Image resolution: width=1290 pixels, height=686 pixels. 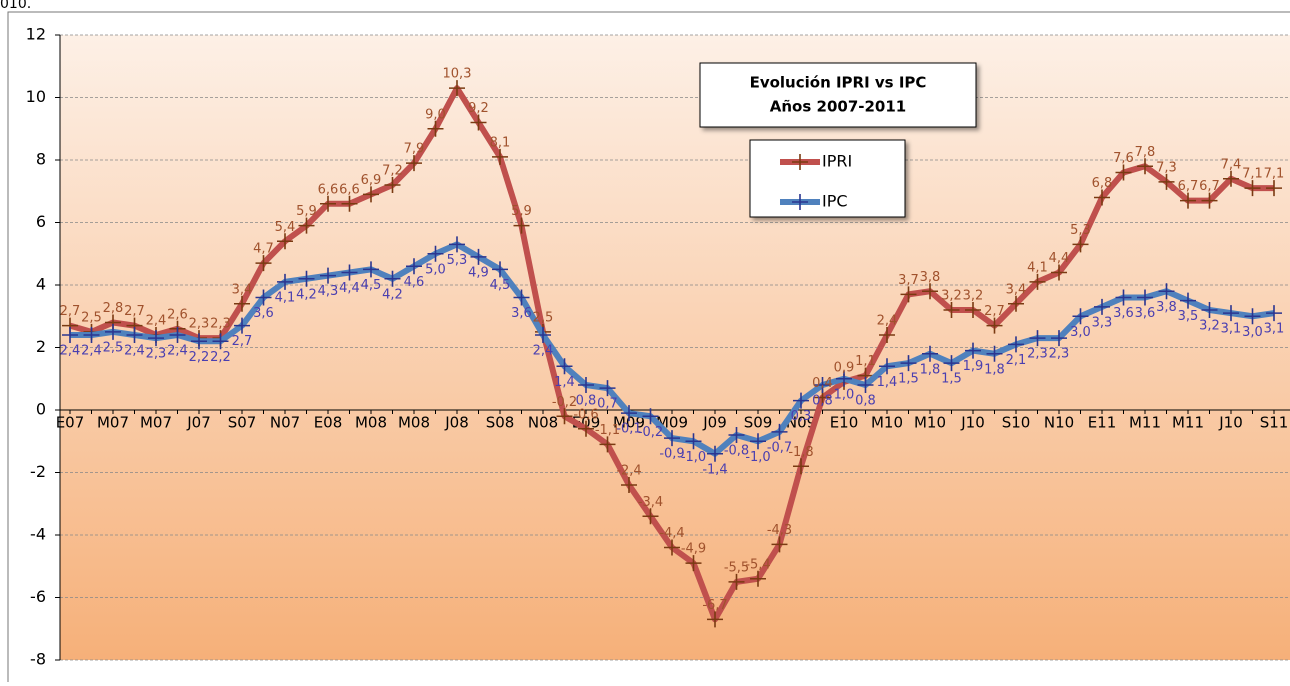 I want to click on data-label: 0,9, so click(x=844, y=367).